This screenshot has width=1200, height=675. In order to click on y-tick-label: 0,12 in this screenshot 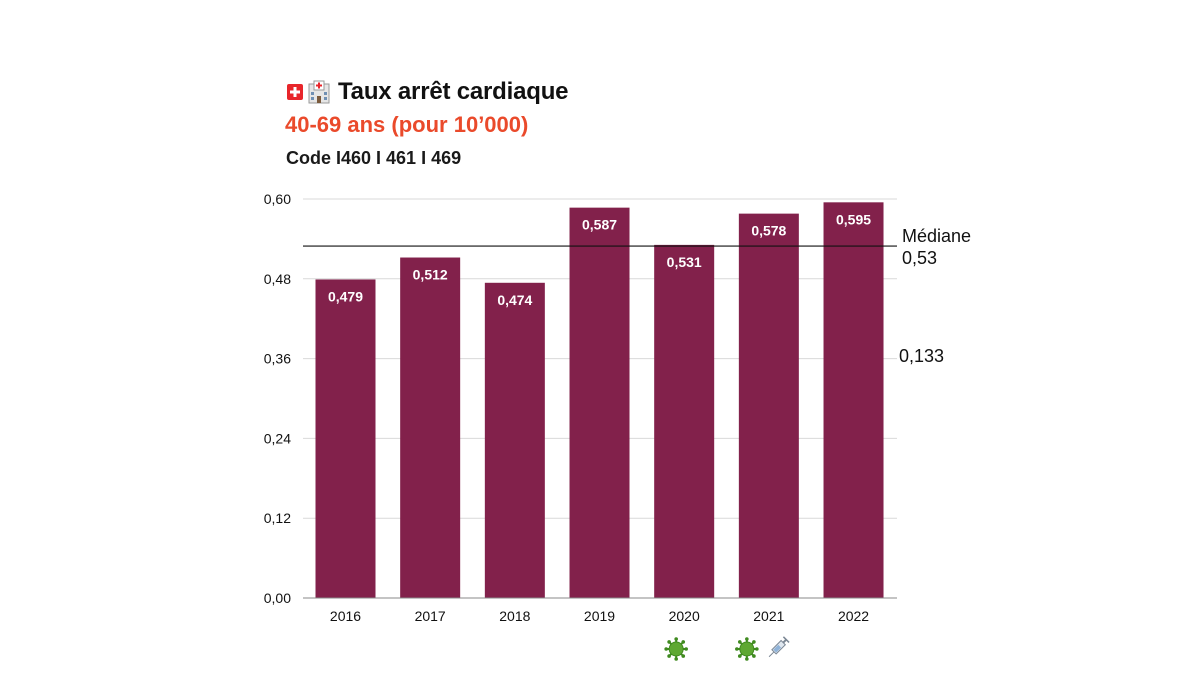, I will do `click(277, 518)`.